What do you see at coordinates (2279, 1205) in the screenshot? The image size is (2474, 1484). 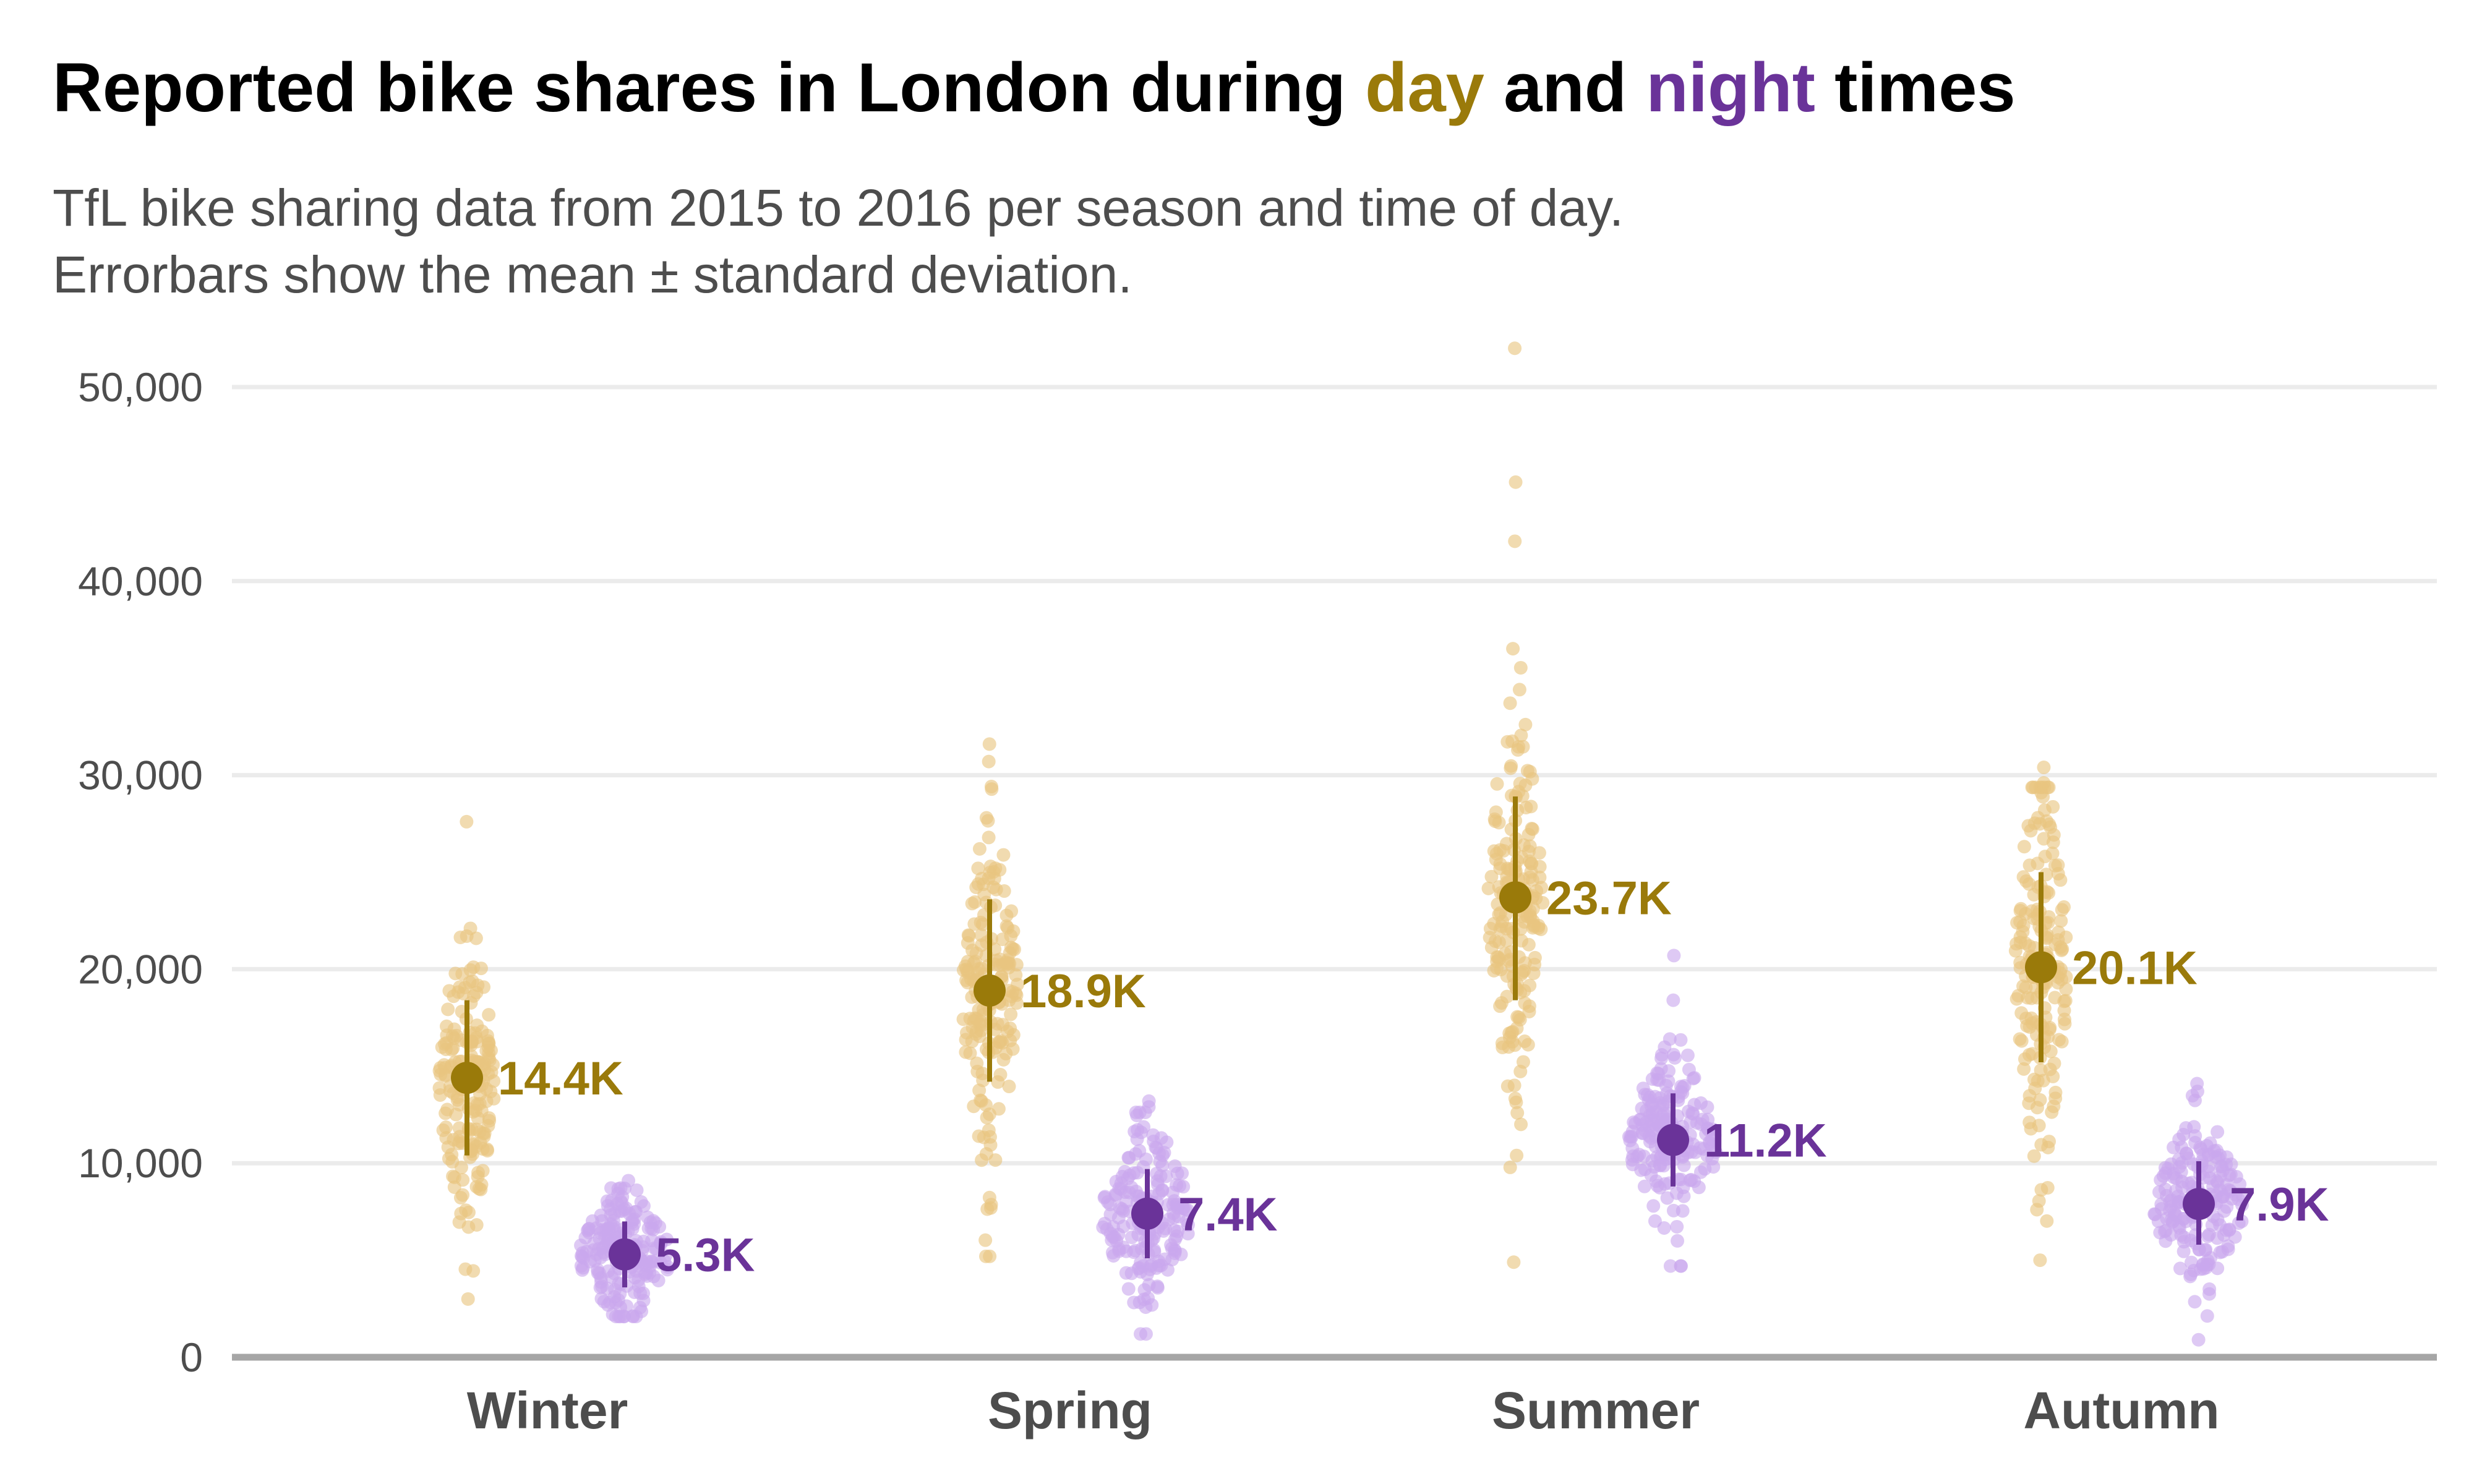 I see `night-mean-label-autumn: 7.9K` at bounding box center [2279, 1205].